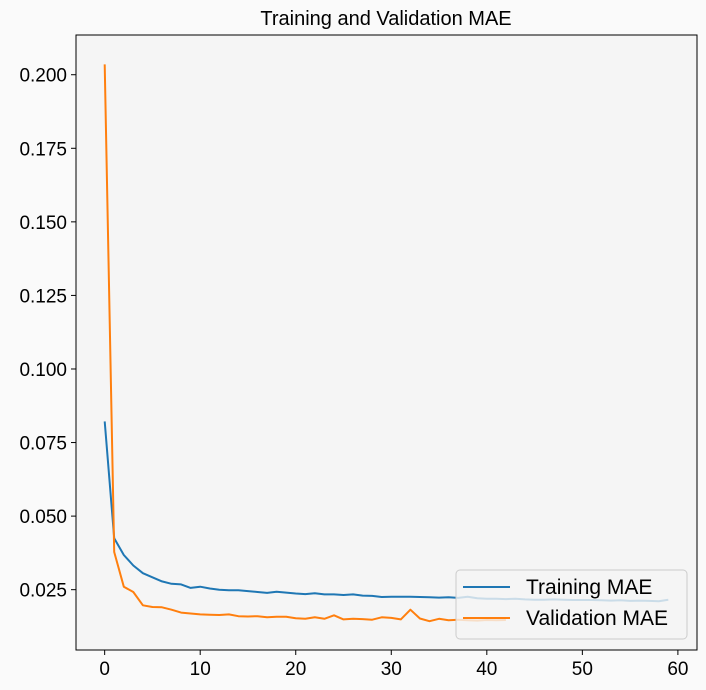 This screenshot has height=690, width=706. Describe the element at coordinates (677, 669) in the screenshot. I see `x-tick-label: 60` at that location.